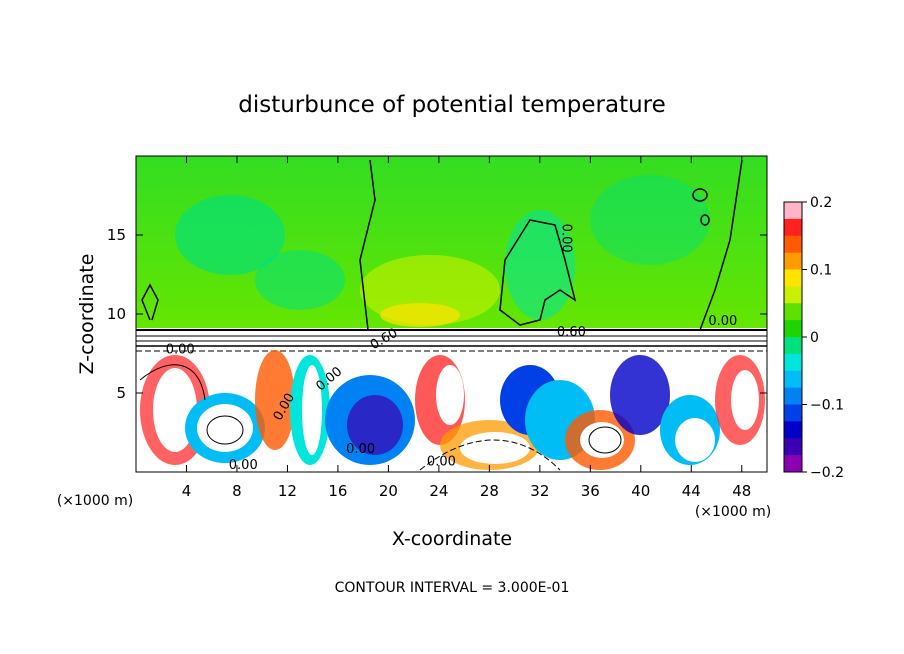 Image resolution: width=904 pixels, height=654 pixels. I want to click on x-unit-left: (×1000 m), so click(95, 501).